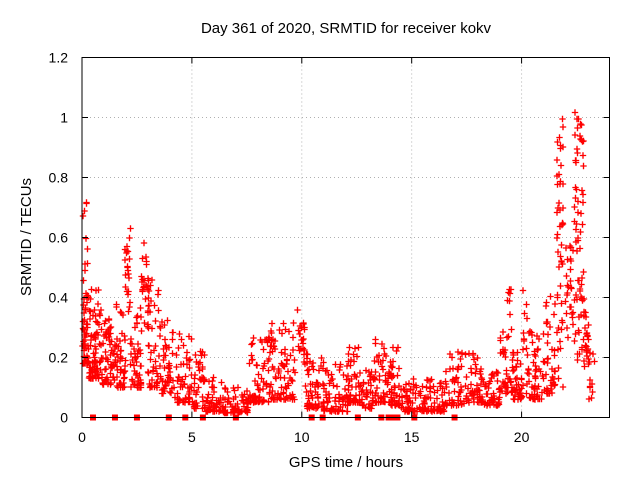 Image resolution: width=640 pixels, height=485 pixels. Describe the element at coordinates (64, 118) in the screenshot. I see `y-tick-label: 1` at that location.